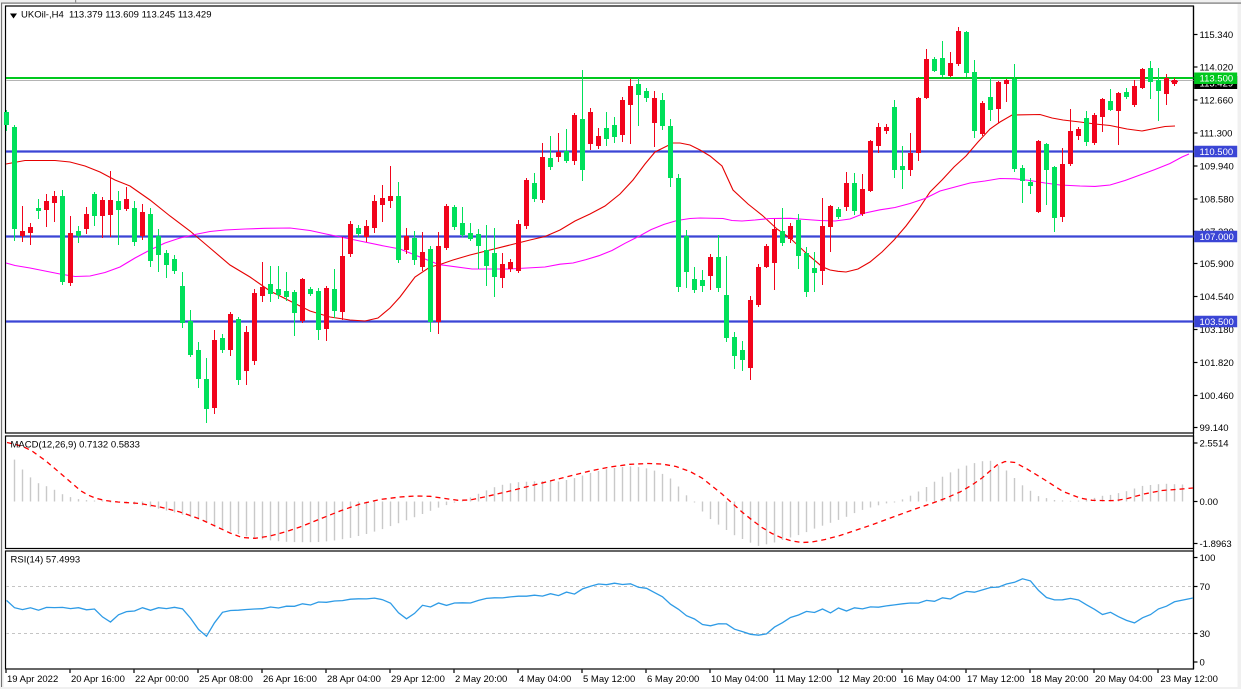 The height and width of the screenshot is (689, 1241). I want to click on svg-text: 20 Apr 16:00, so click(98, 679).